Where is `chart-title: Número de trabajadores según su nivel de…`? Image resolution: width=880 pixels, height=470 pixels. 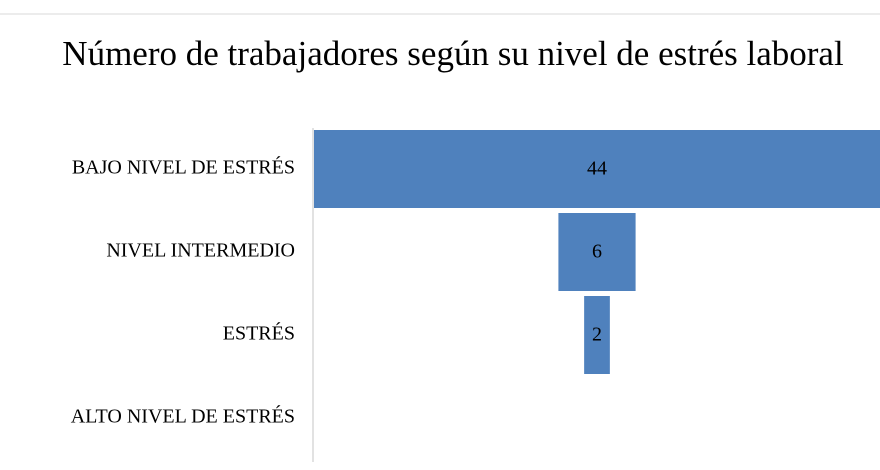 chart-title: Número de trabajadores según su nivel de… is located at coordinates (453, 53).